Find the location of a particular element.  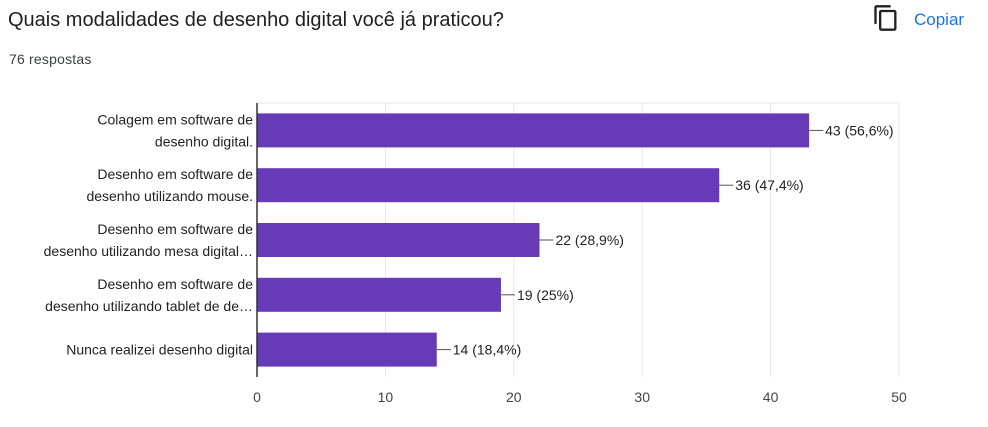

data-label: 19 (25%) is located at coordinates (545, 295).